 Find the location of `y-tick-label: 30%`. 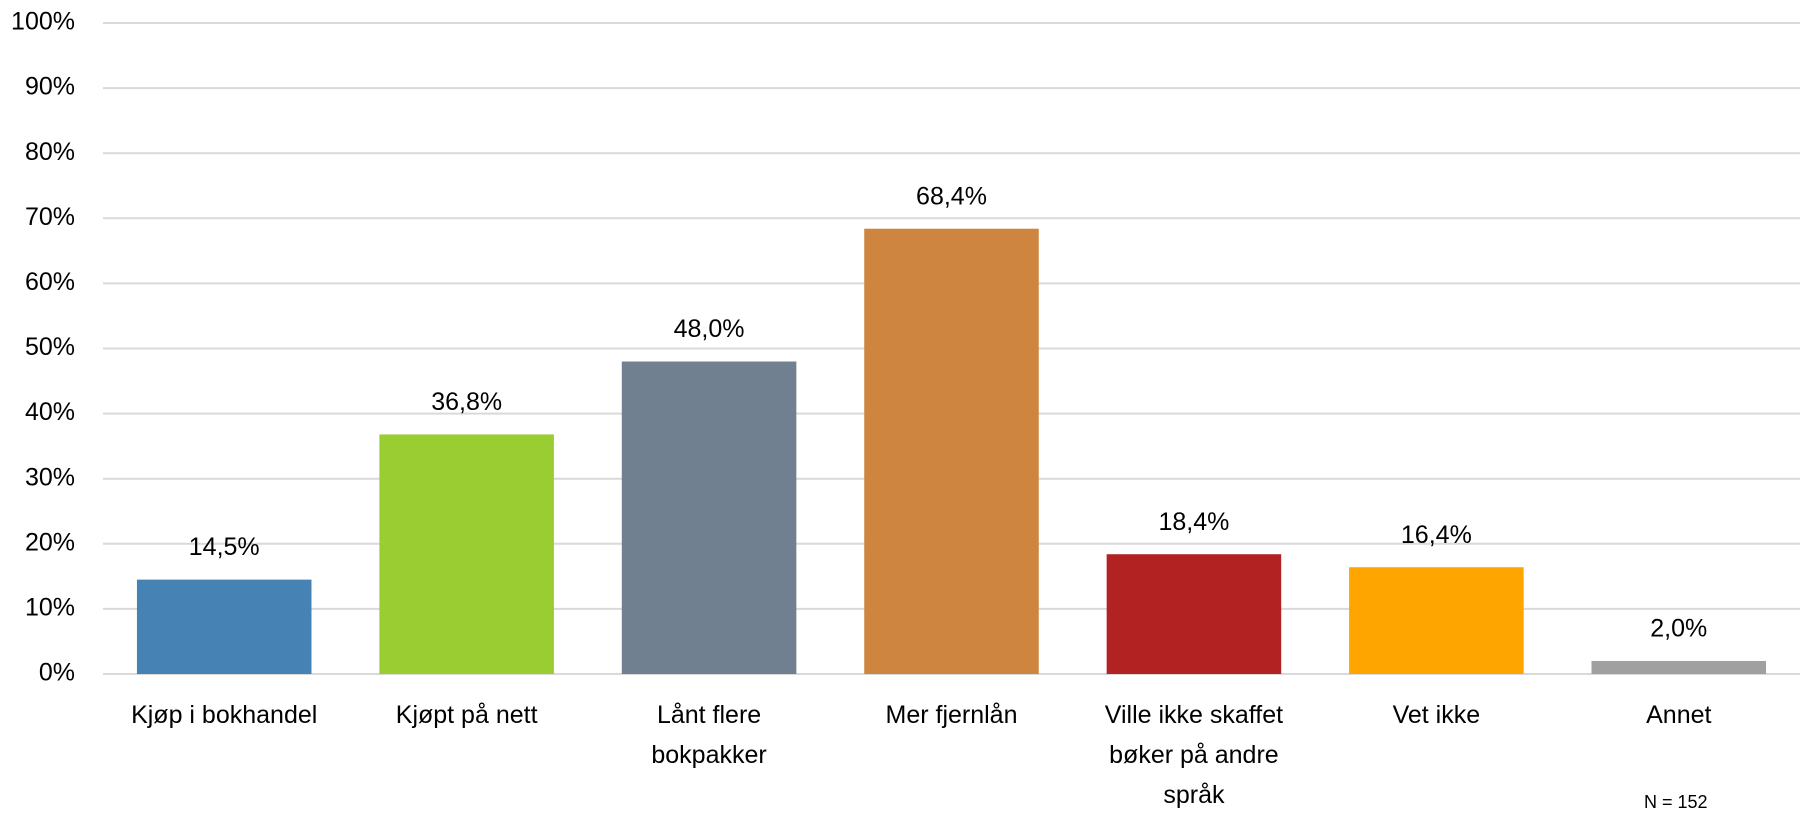

y-tick-label: 30% is located at coordinates (50, 477).